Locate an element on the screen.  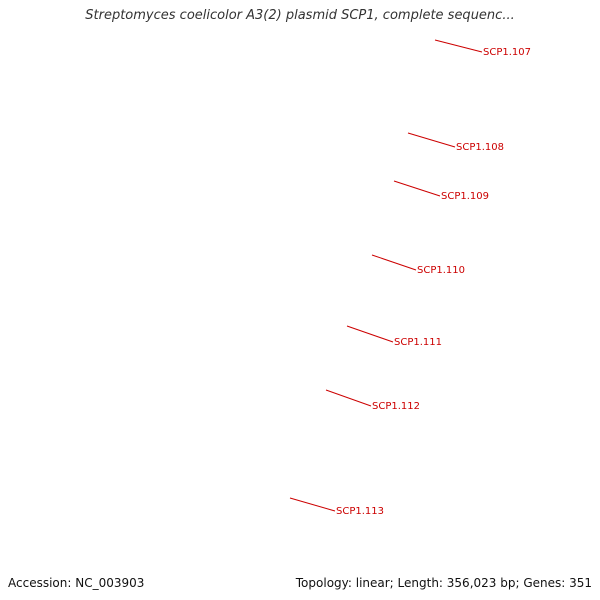
gene-label: SCP1.108 is located at coordinates (480, 147).